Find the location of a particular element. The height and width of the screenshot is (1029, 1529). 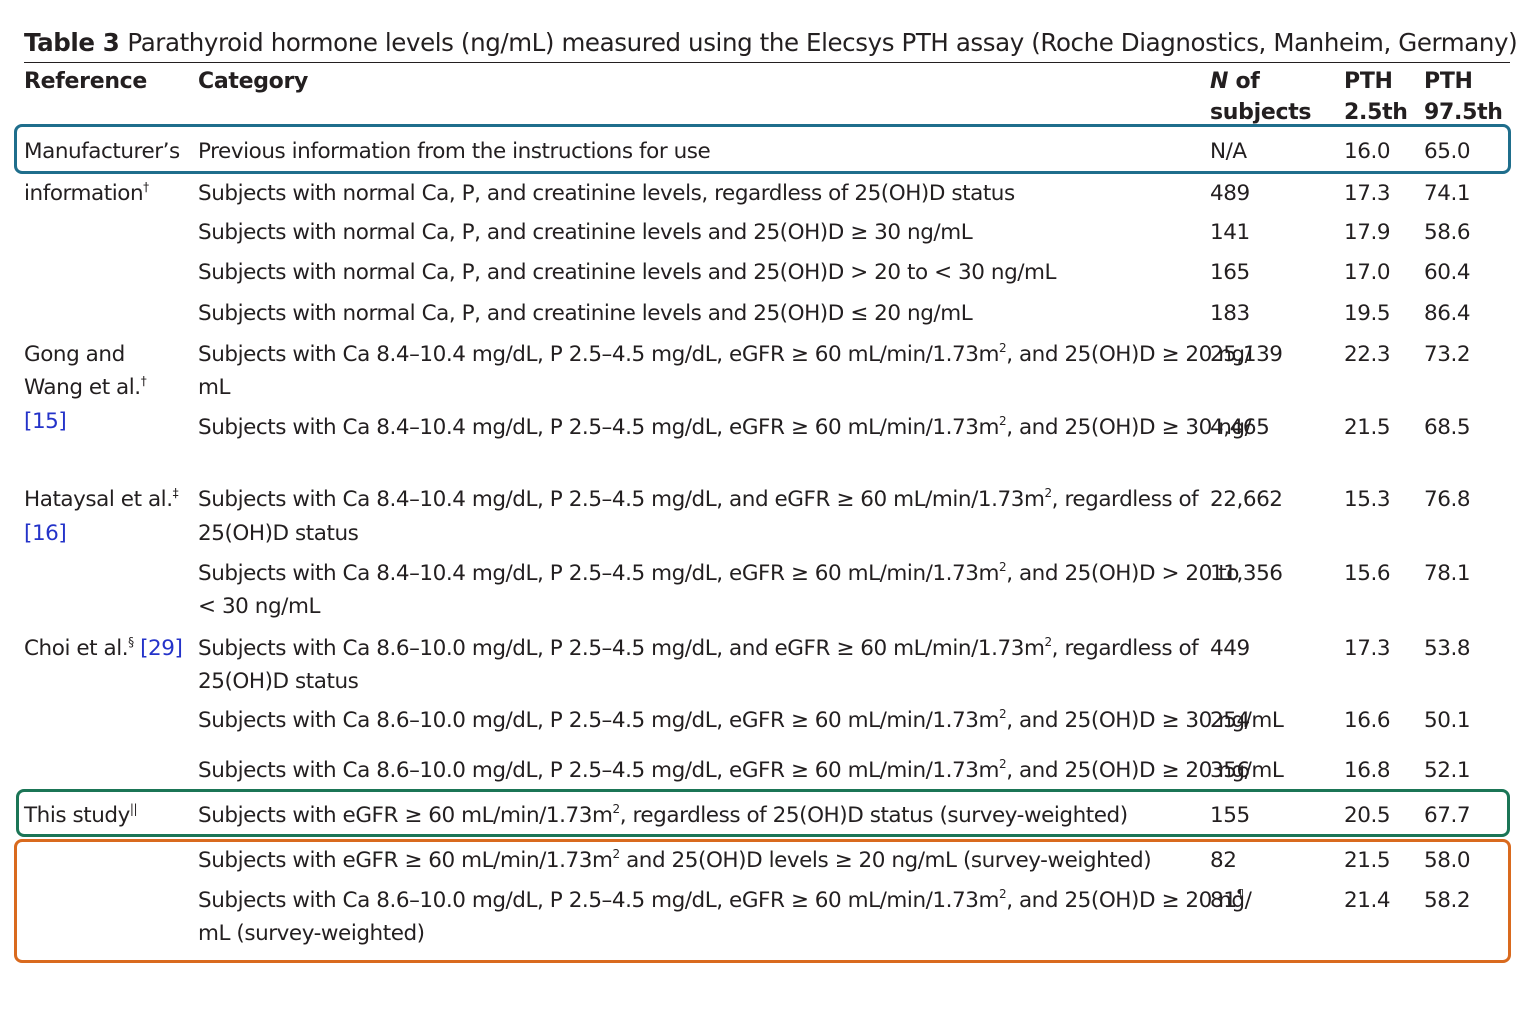

citation-link-15: [15] is located at coordinates (45, 421).